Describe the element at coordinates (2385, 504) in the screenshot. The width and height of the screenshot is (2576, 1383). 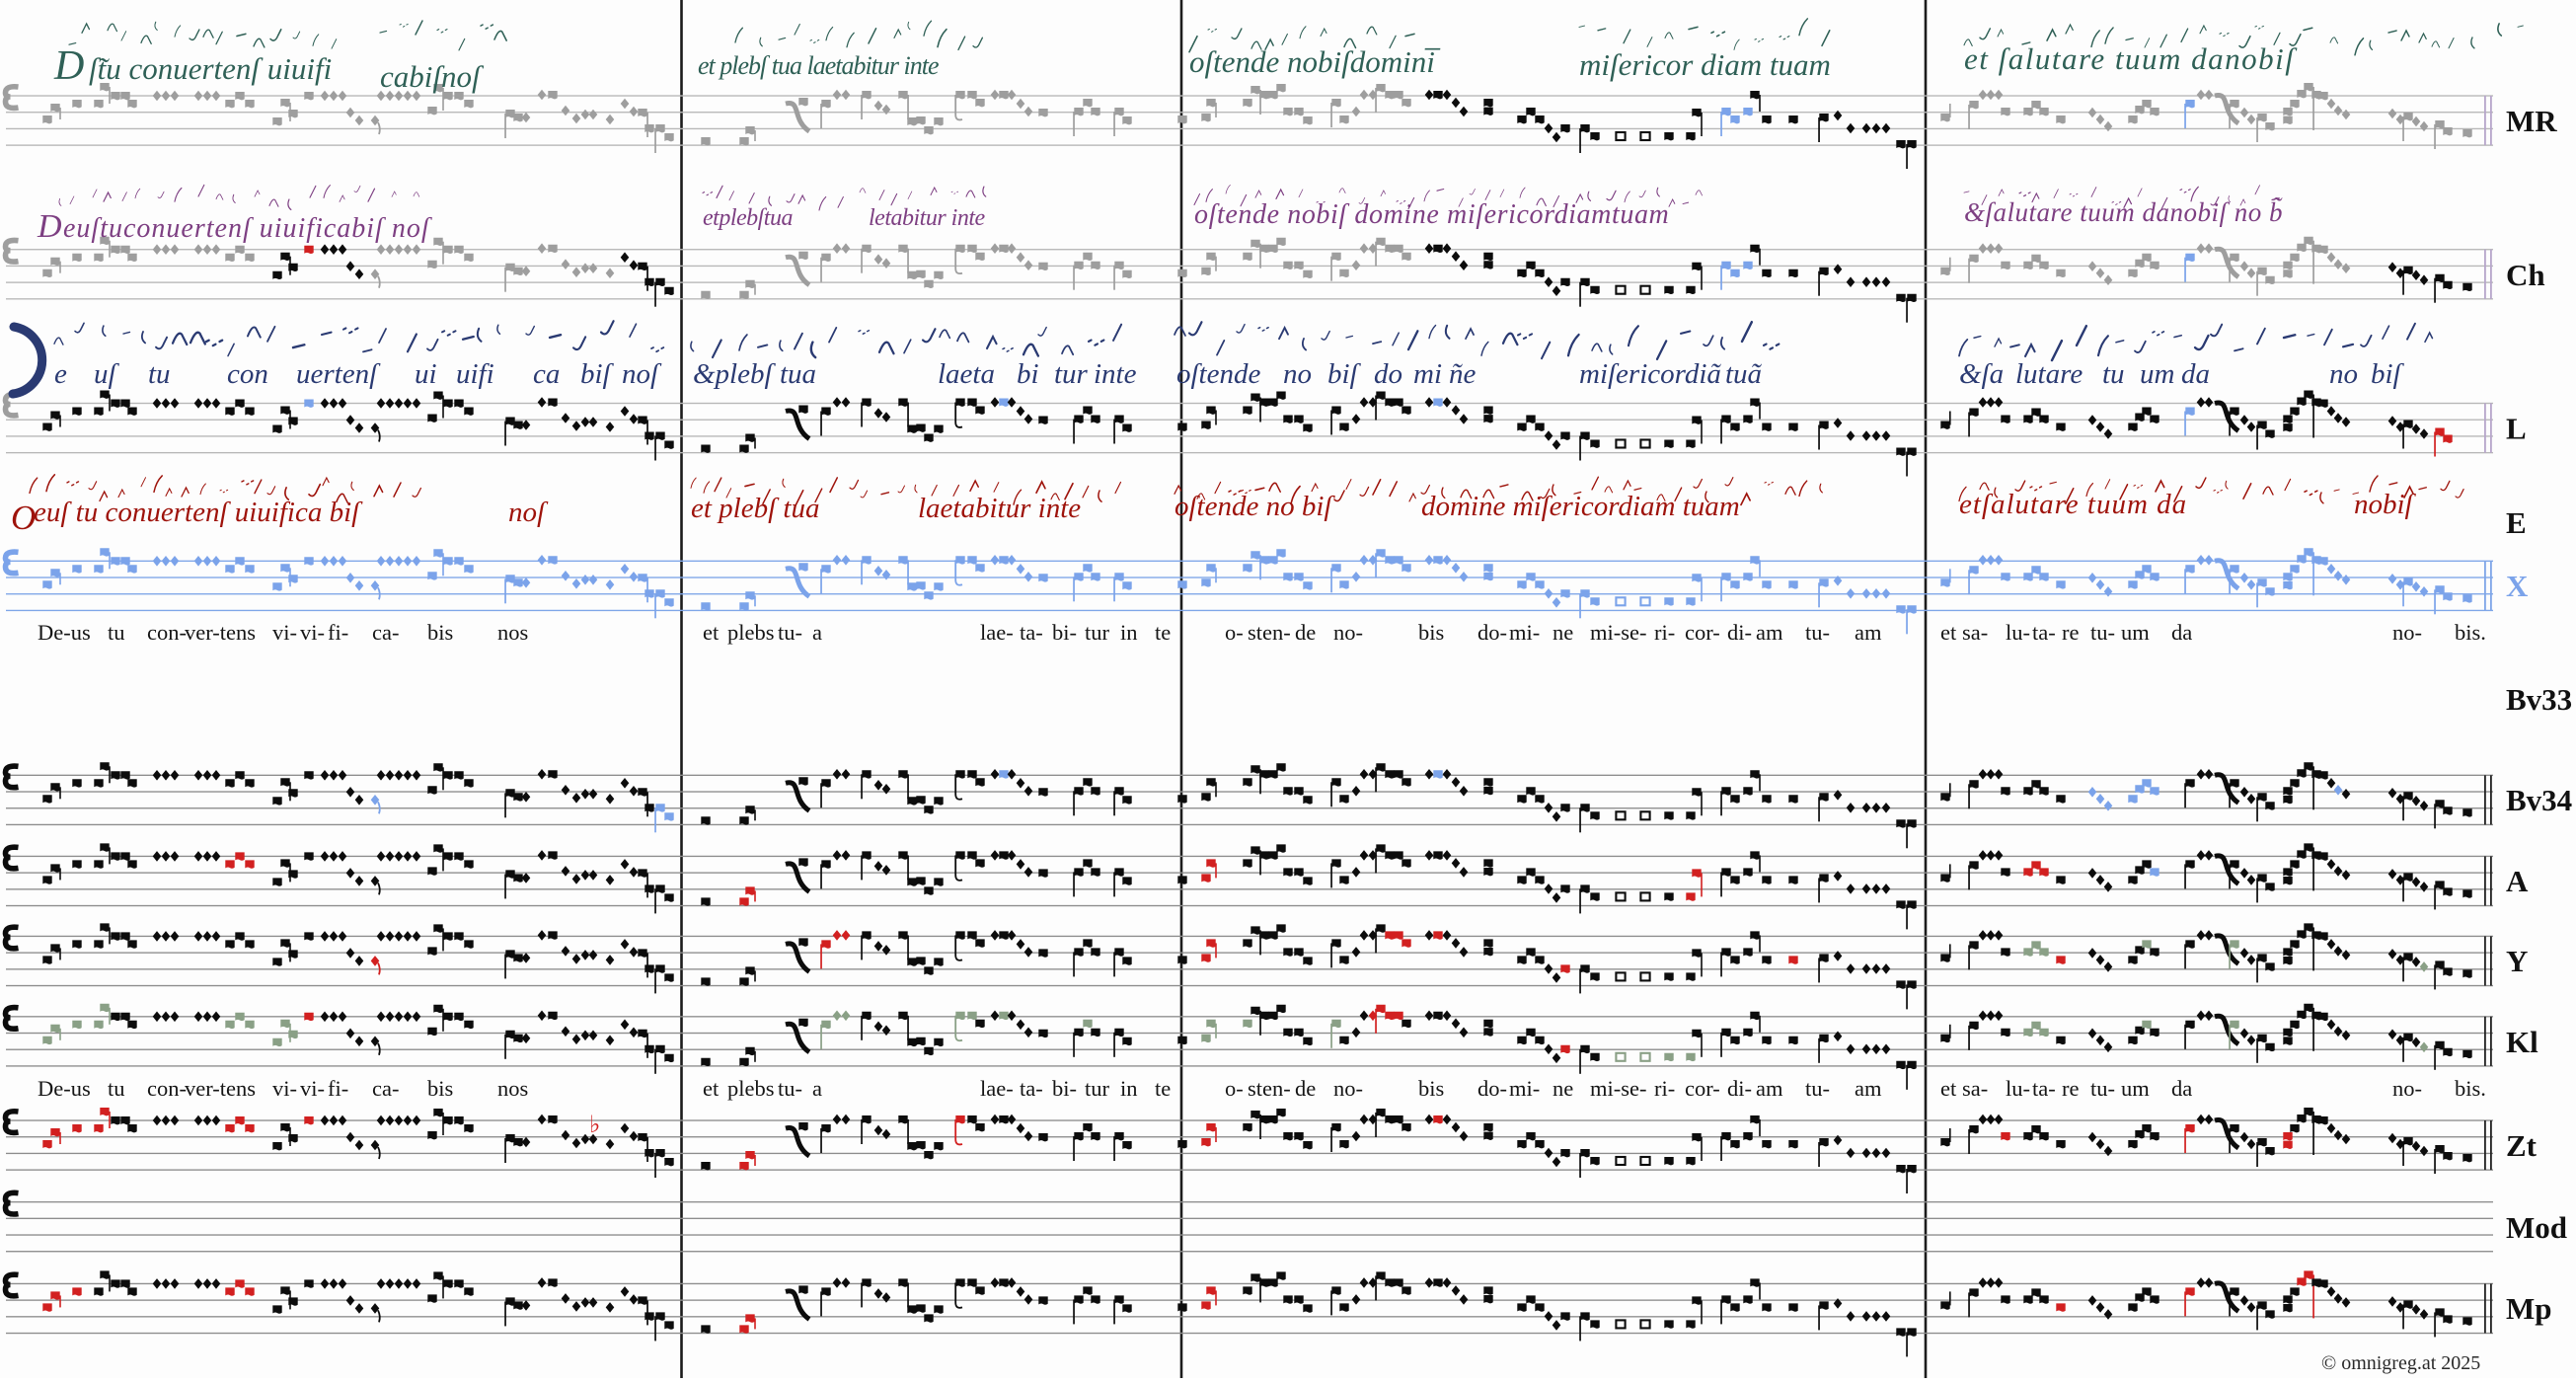
I see `svg-text: nobiſ` at that location.